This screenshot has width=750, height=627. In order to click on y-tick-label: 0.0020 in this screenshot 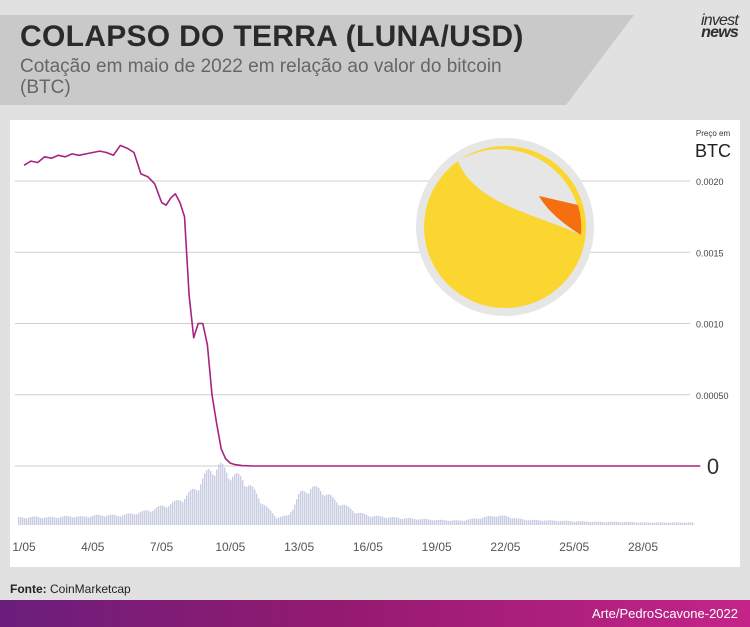, I will do `click(710, 182)`.